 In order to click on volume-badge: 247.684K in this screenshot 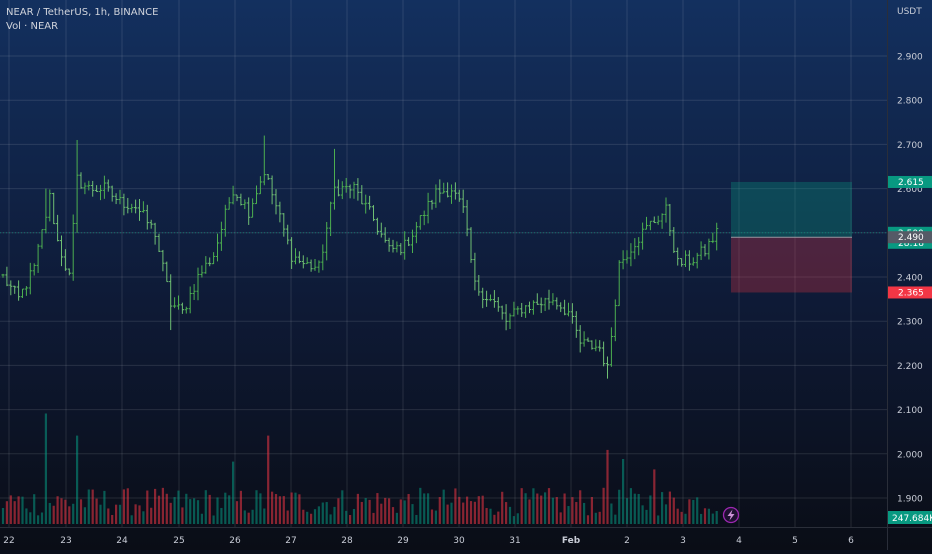, I will do `click(910, 517)`.